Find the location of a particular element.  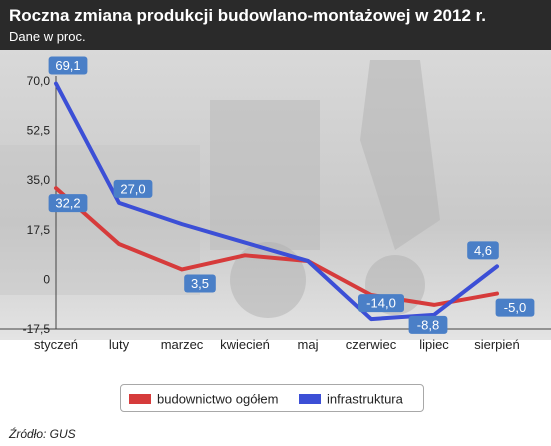

x-tick-label: kwiecień is located at coordinates (245, 344).